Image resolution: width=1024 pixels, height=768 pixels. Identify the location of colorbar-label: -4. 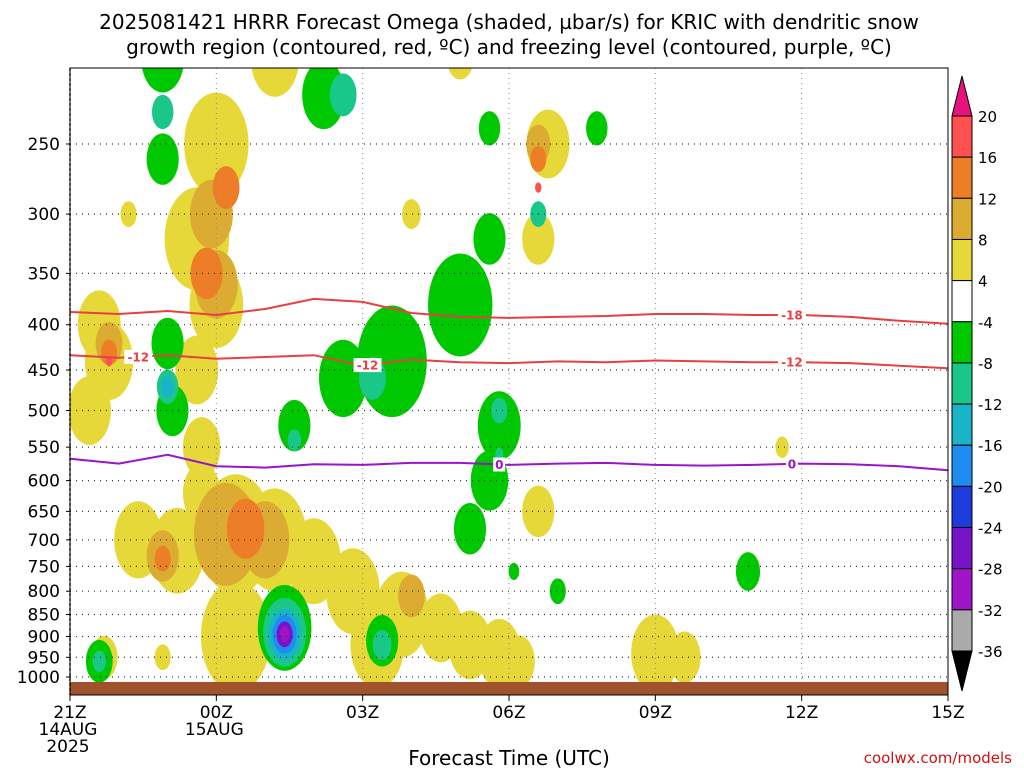
(985, 323).